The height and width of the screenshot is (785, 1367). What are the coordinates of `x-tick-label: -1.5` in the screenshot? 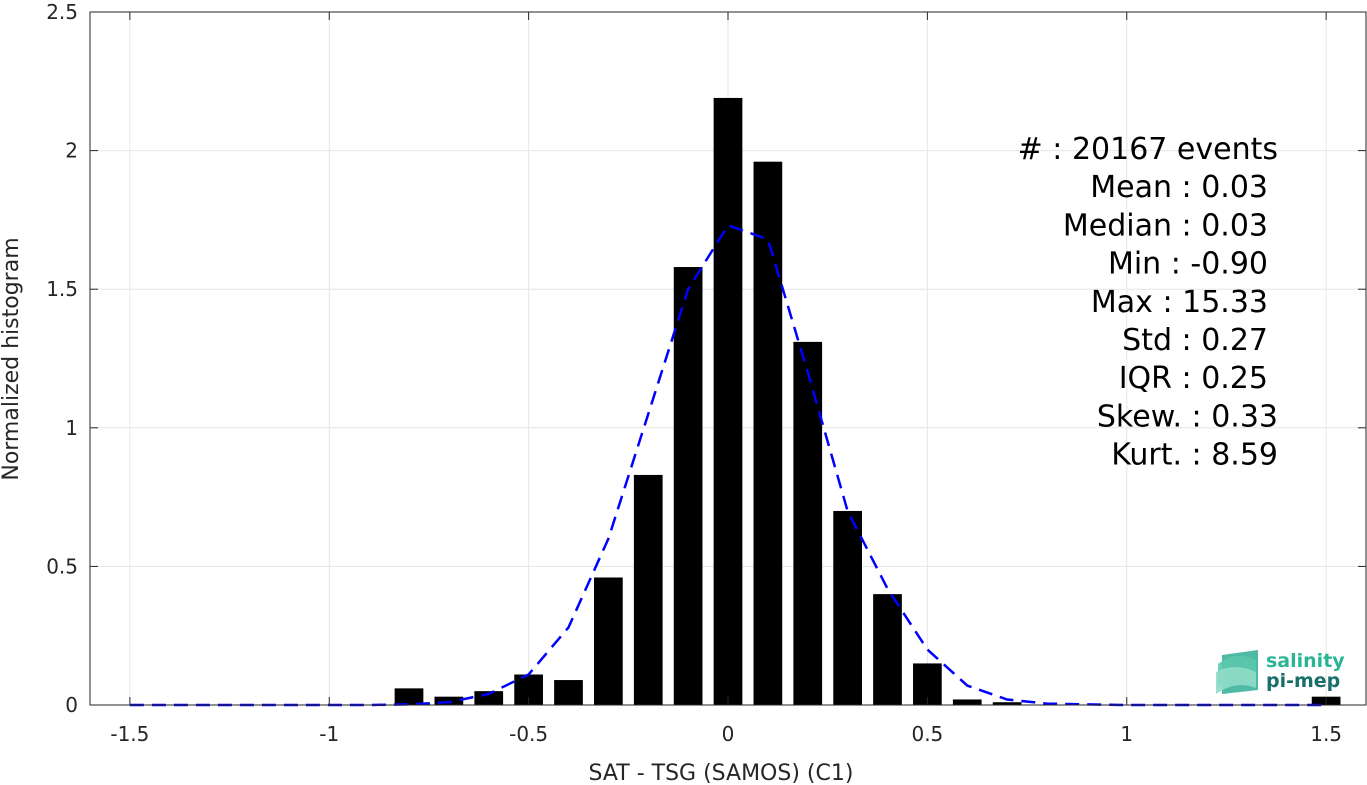 It's located at (129, 734).